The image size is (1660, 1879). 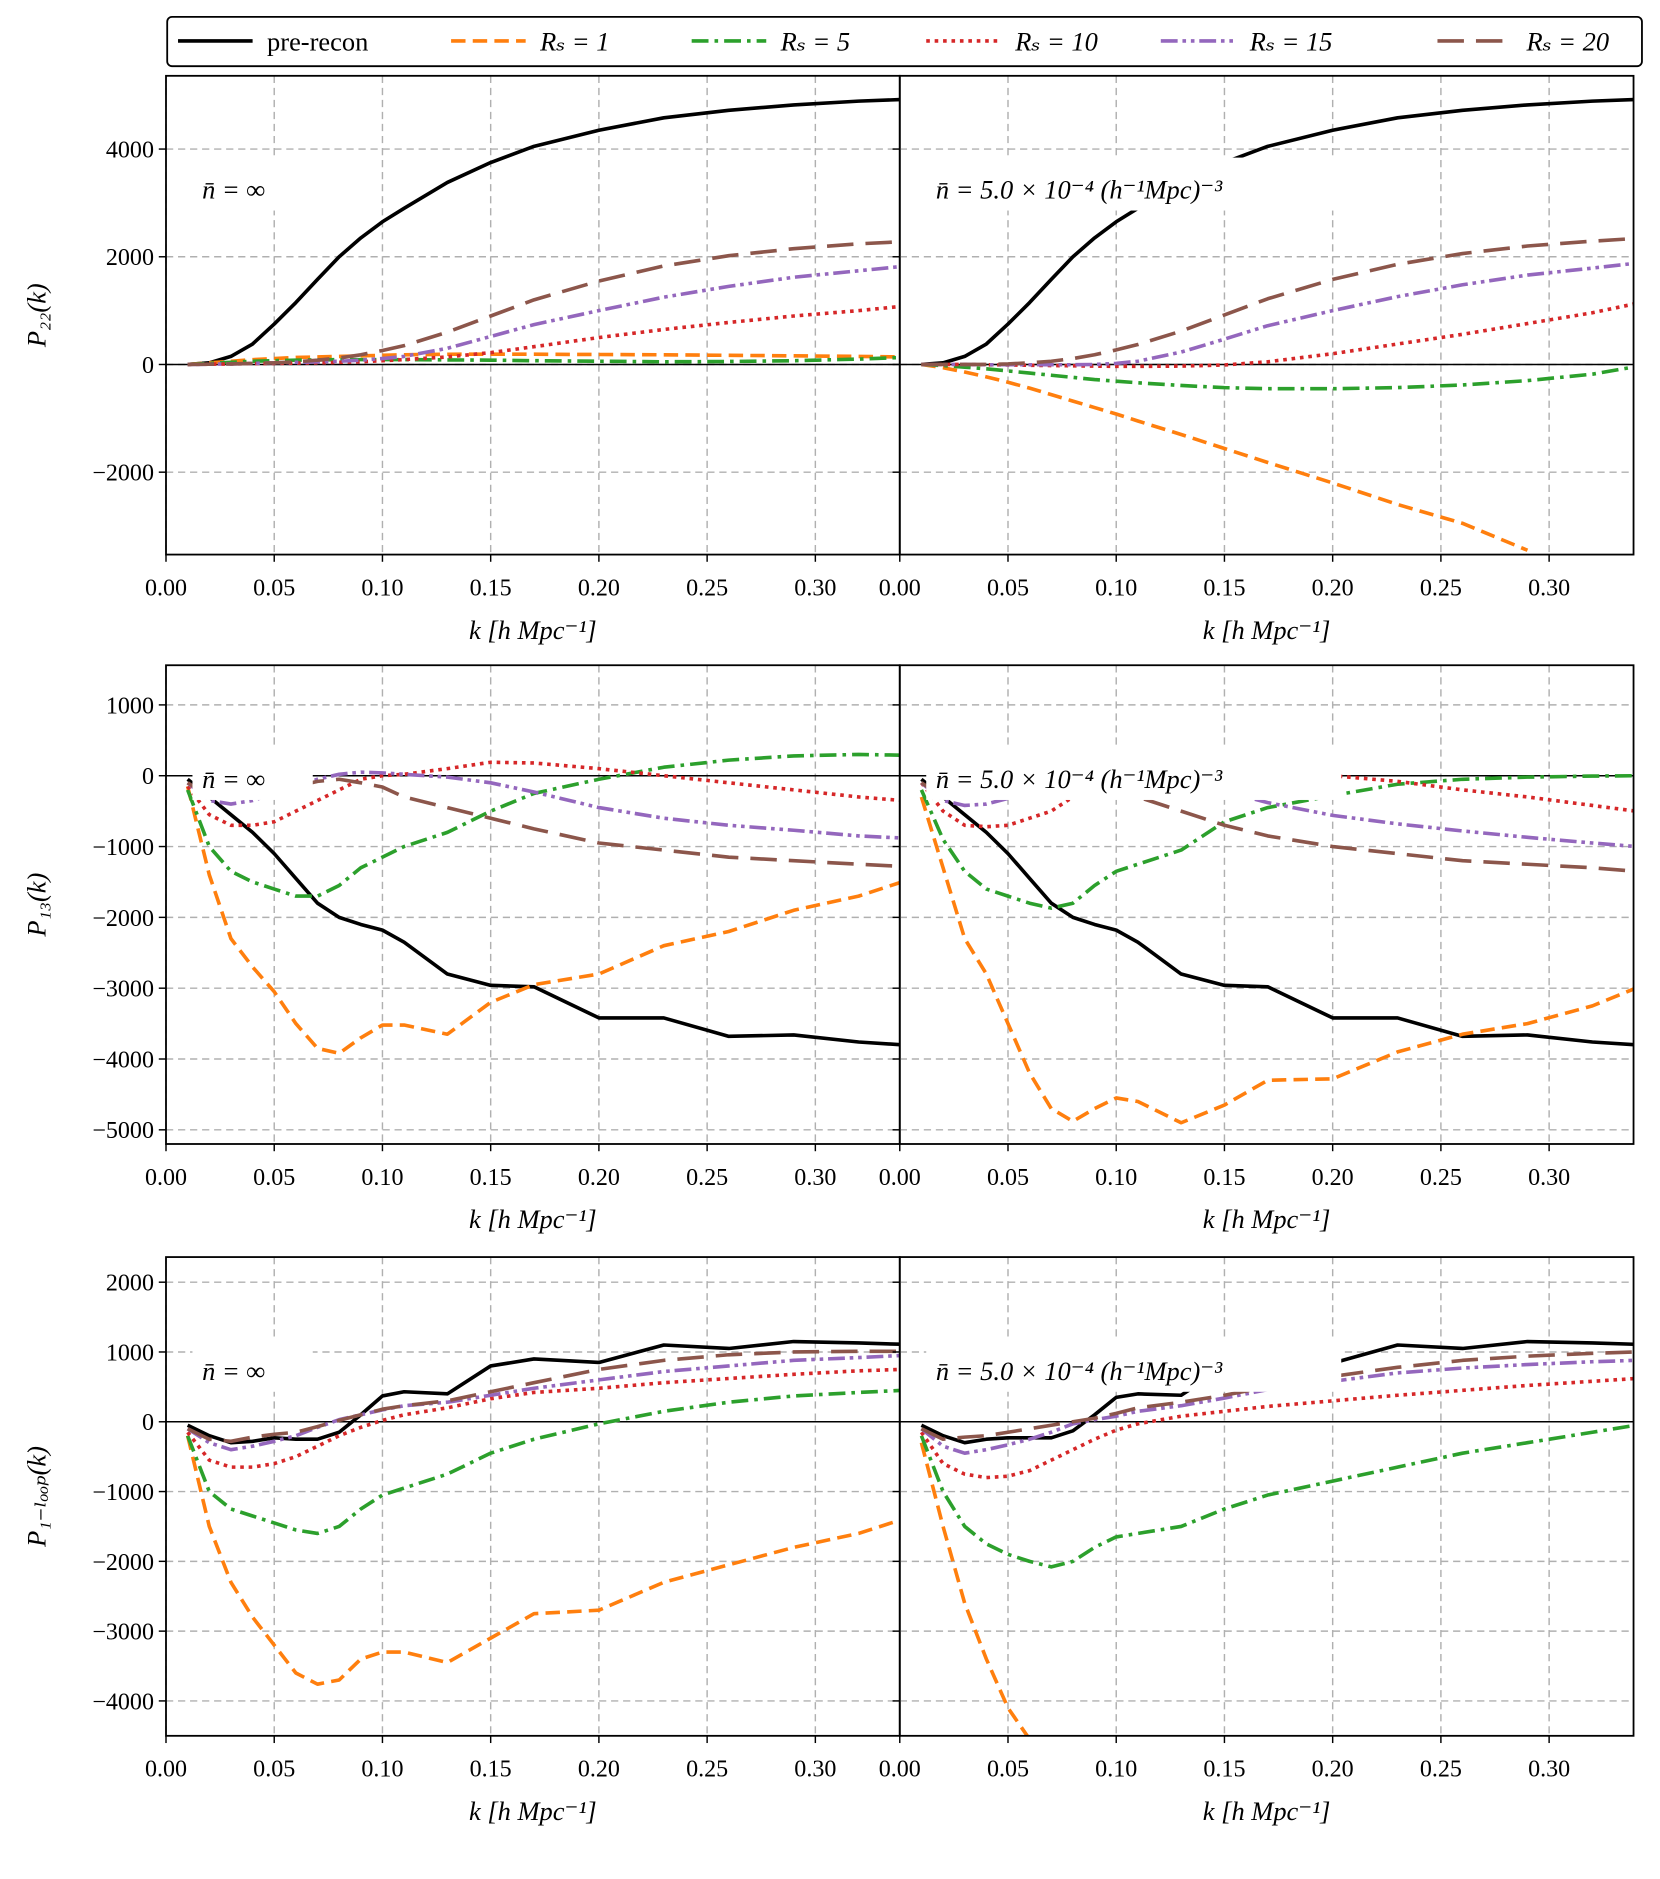 I want to click on y-axis-label: P₂₂(k), so click(x=37, y=315).